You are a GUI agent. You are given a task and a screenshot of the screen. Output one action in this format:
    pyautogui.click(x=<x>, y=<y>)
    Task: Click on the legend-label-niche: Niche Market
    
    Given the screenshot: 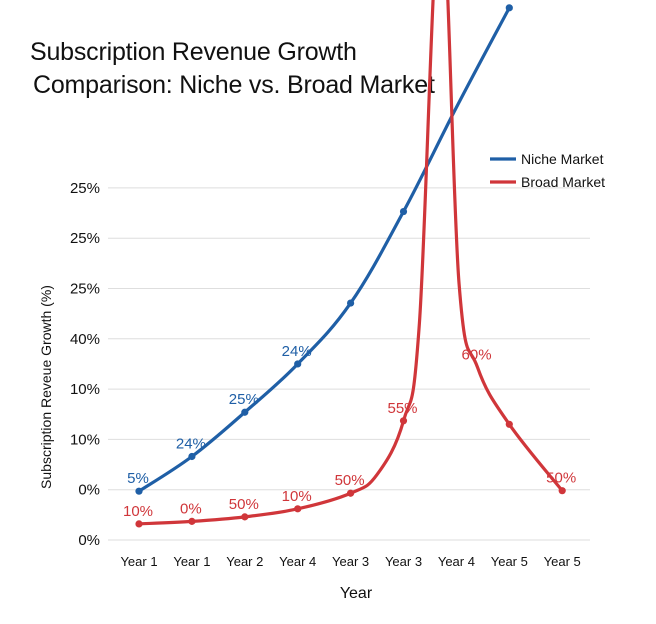 What is the action you would take?
    pyautogui.click(x=562, y=159)
    